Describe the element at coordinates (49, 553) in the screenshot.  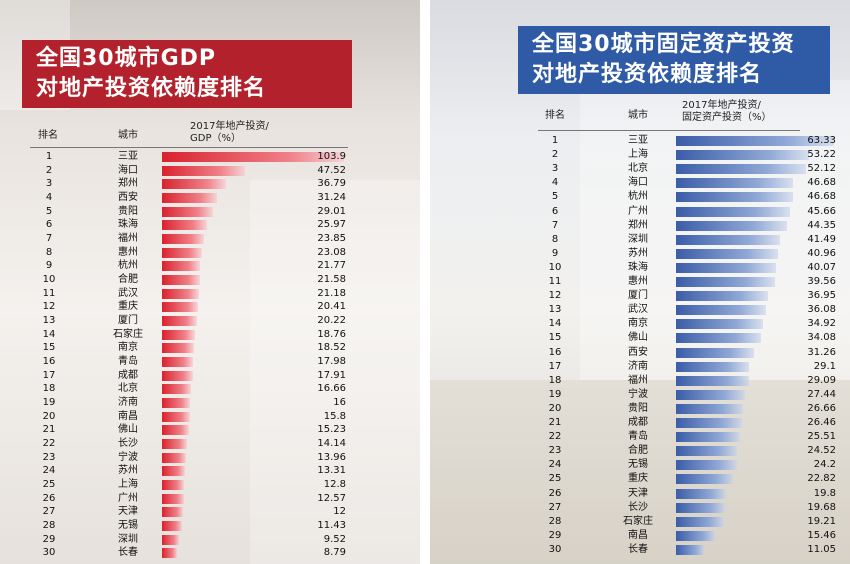
I see `rank-label: 30` at that location.